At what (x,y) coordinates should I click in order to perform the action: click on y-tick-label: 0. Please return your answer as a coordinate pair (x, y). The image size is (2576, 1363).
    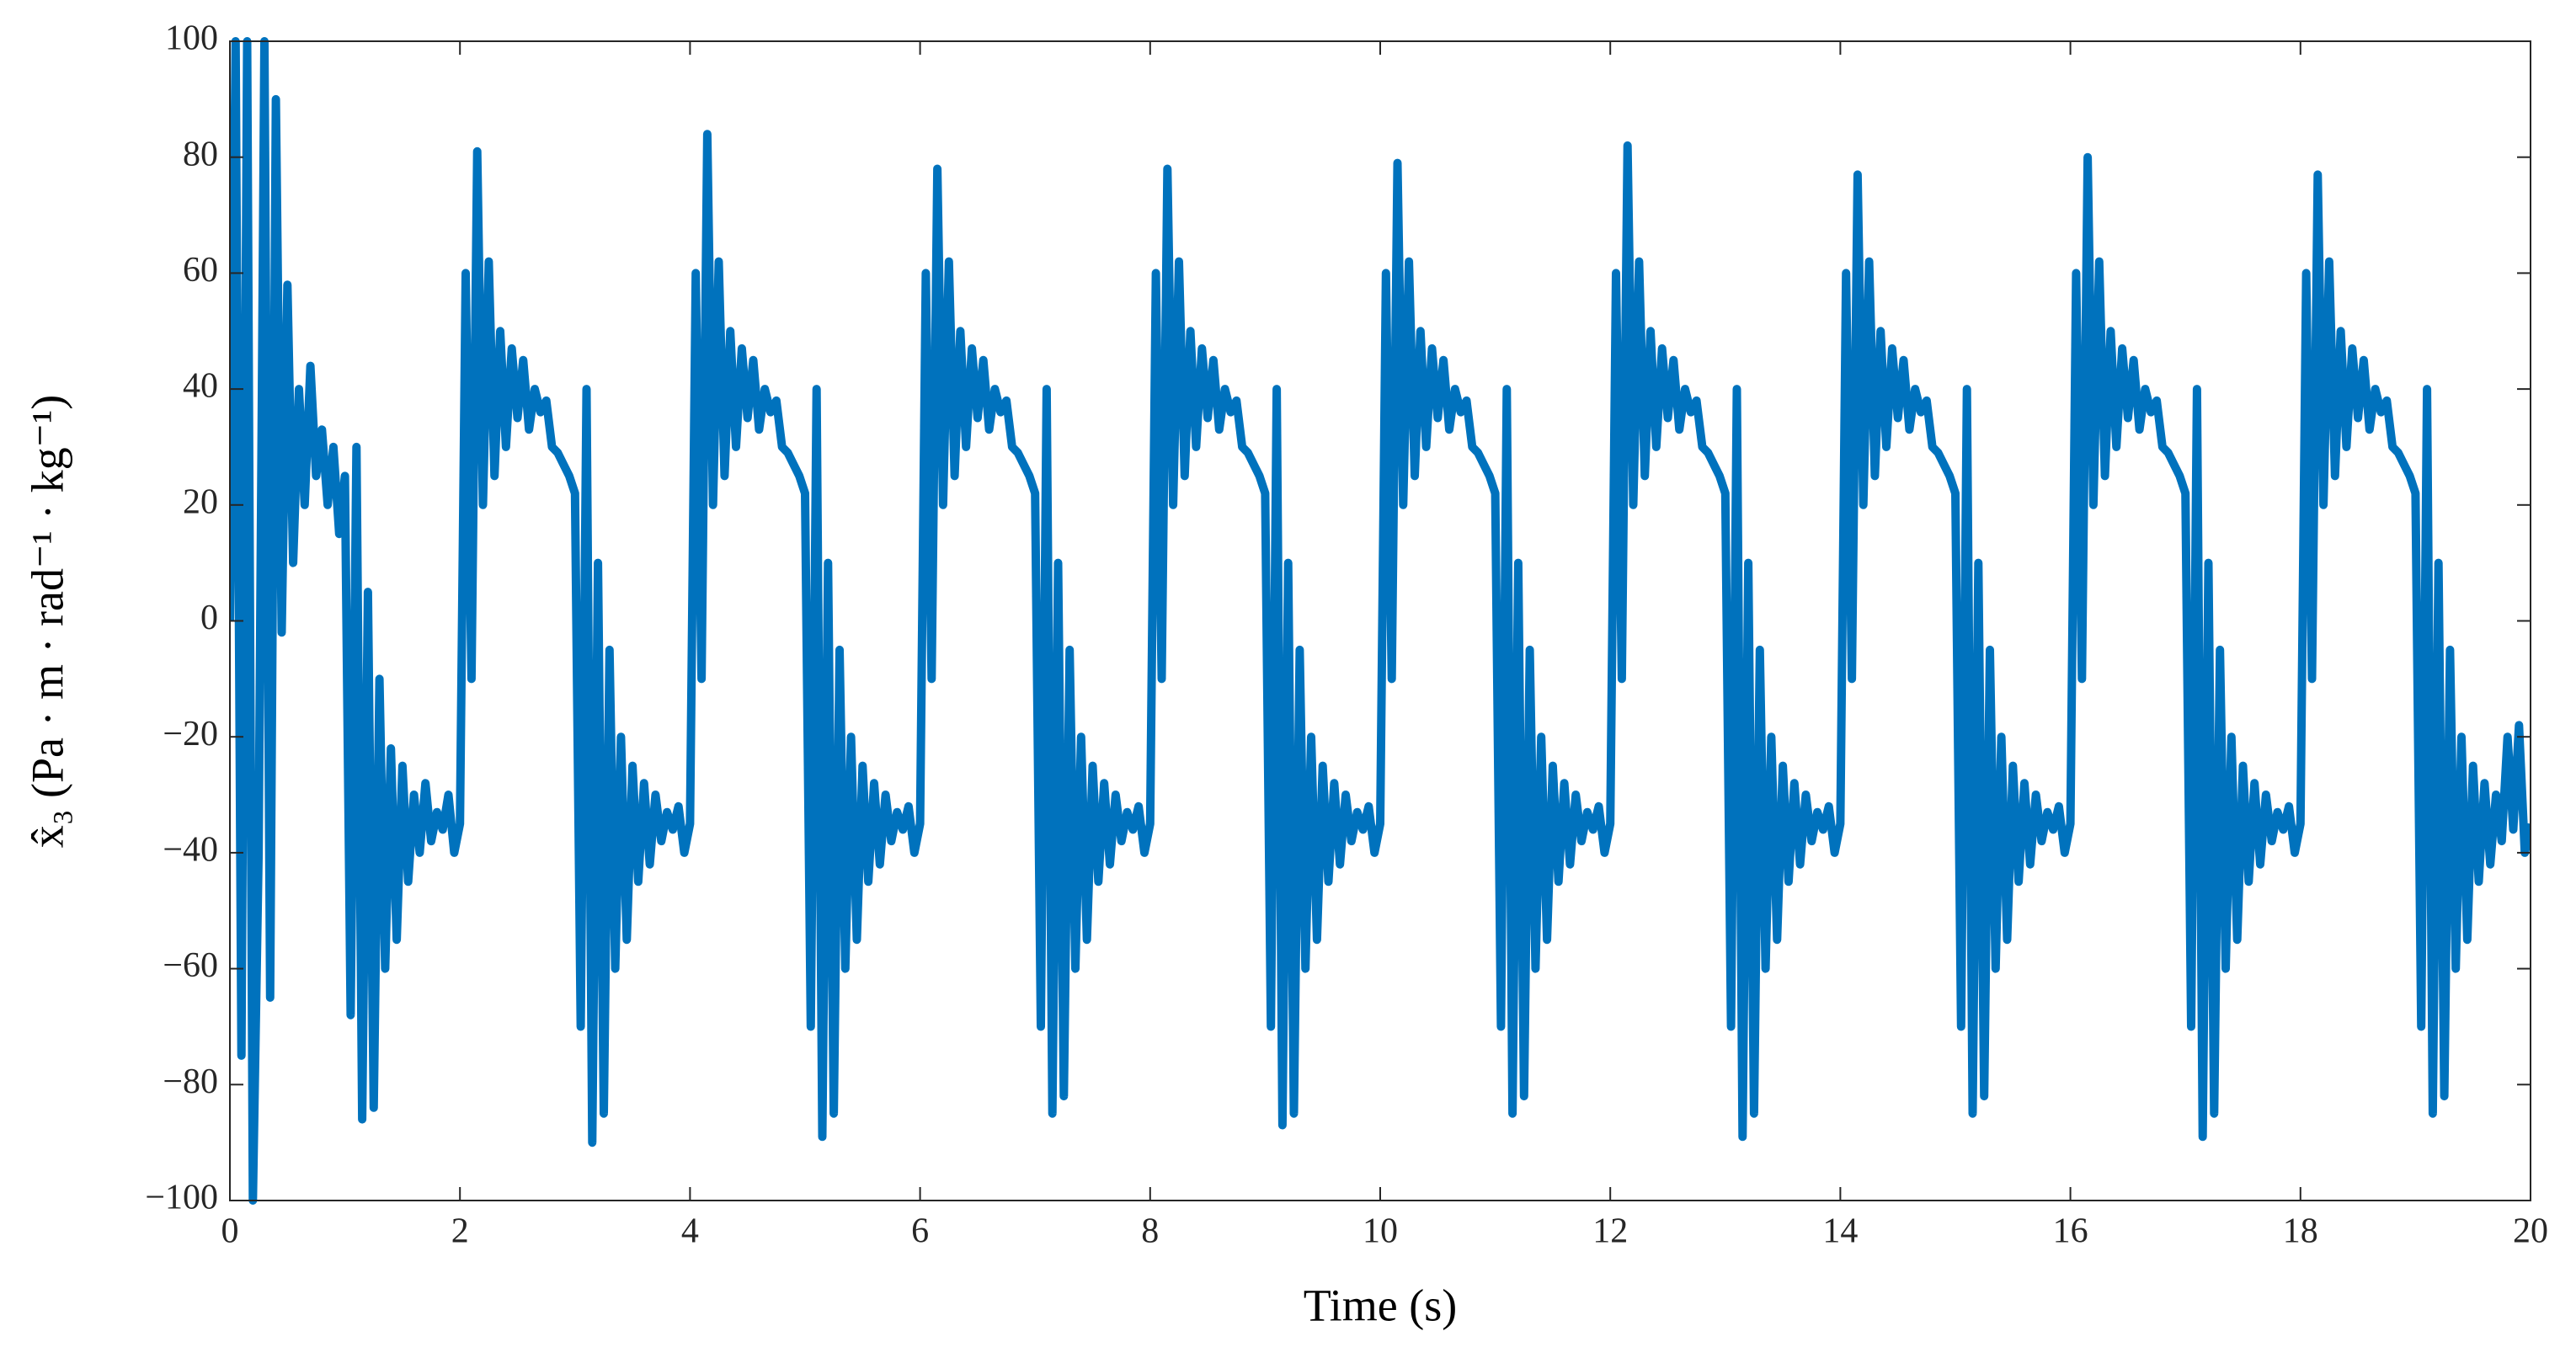
    Looking at the image, I should click on (209, 618).